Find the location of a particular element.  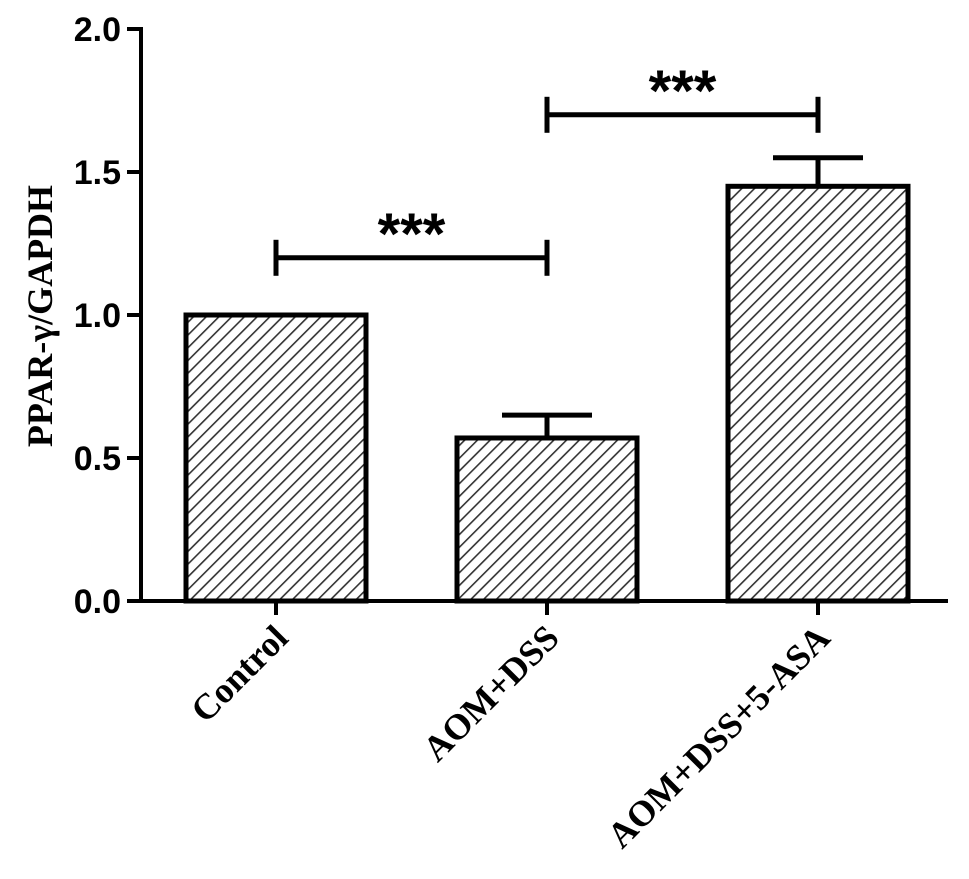

category-label: AOM+DSS is located at coordinates (491, 693).